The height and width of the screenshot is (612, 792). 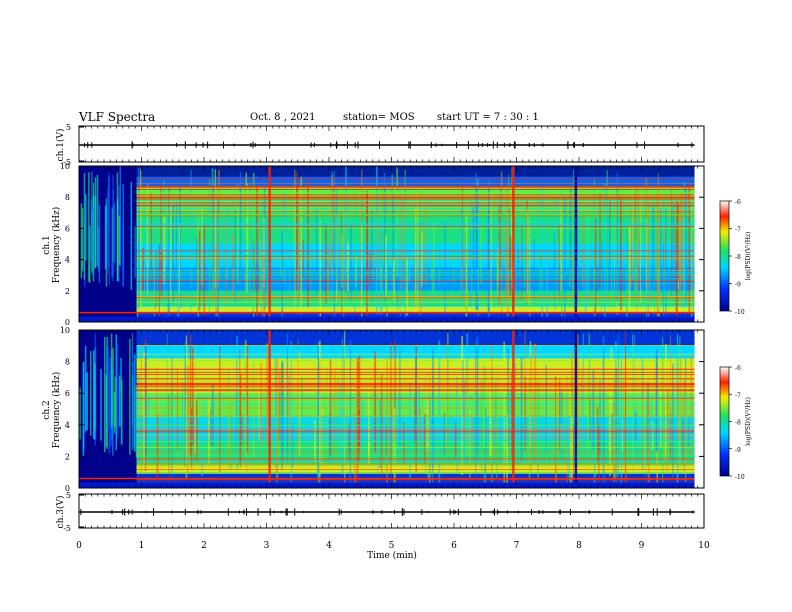 What do you see at coordinates (142, 546) in the screenshot?
I see `x-tick-label: 1` at bounding box center [142, 546].